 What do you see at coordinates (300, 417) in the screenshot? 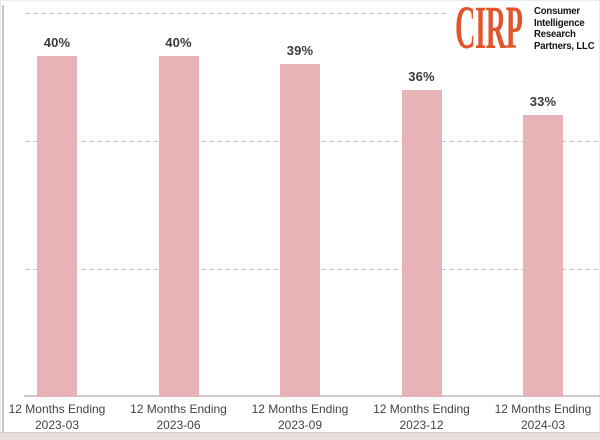
I see `x-axis-category-label: 12 Months Ending 2023-09` at bounding box center [300, 417].